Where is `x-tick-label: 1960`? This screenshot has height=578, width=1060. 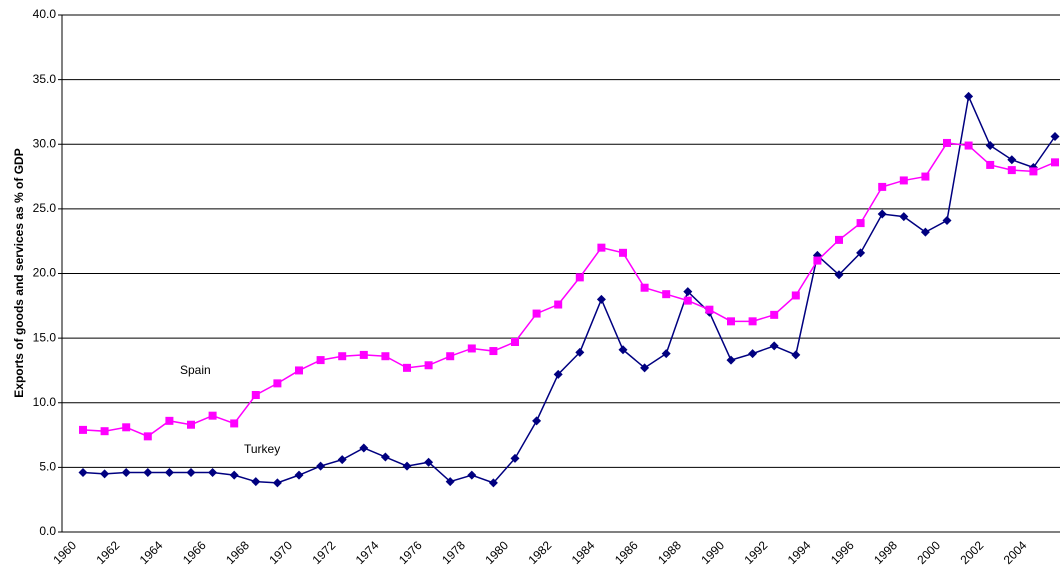 x-tick-label: 1960 is located at coordinates (64, 552).